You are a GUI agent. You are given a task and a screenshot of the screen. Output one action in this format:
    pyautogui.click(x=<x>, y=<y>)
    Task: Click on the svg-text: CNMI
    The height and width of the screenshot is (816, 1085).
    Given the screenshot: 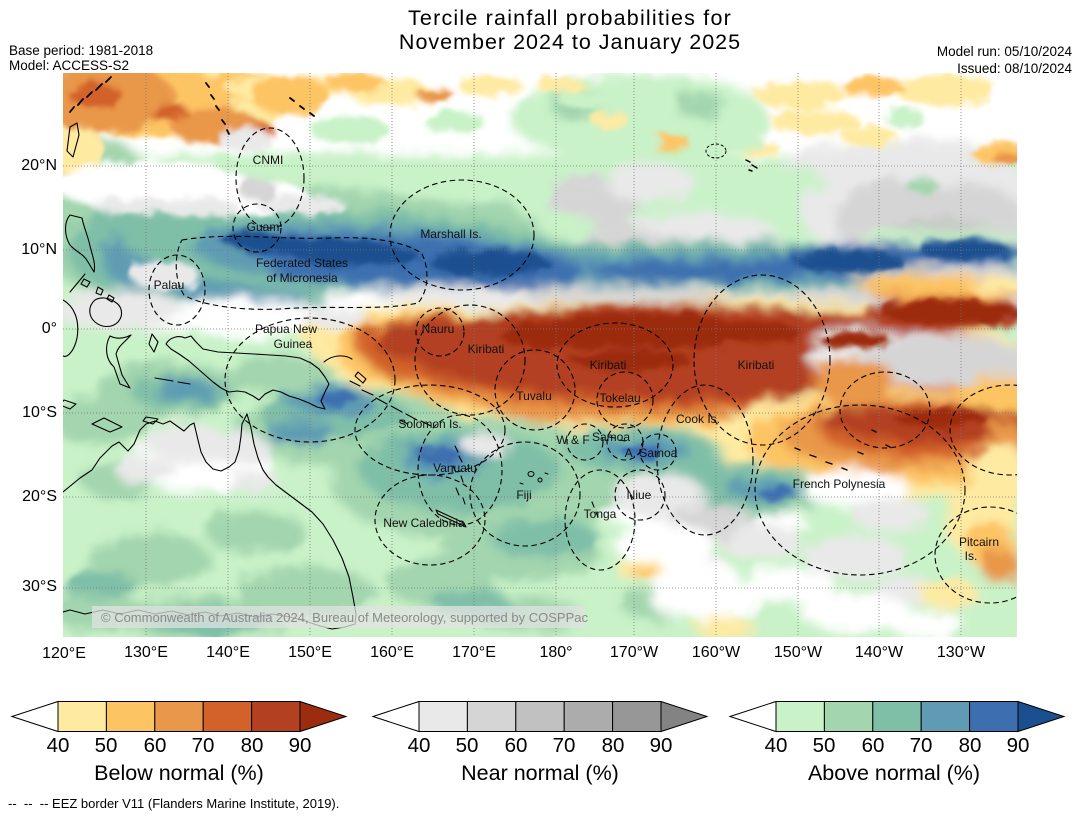 What is the action you would take?
    pyautogui.click(x=268, y=160)
    